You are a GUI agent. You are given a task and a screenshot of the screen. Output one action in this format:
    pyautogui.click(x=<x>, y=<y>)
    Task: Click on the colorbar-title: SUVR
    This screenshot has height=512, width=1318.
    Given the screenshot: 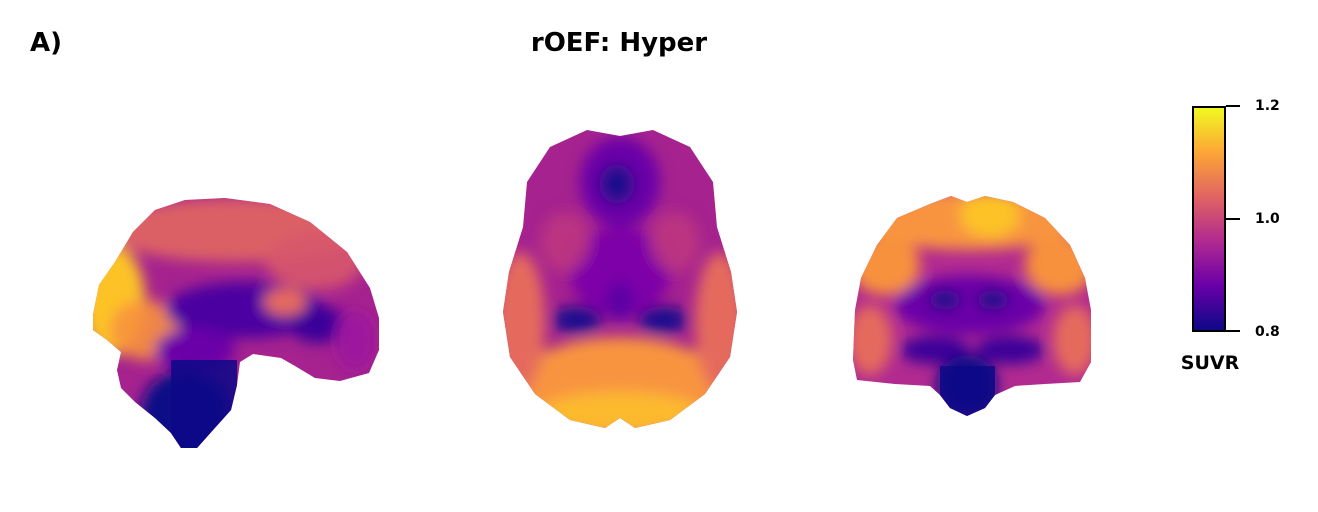 What is the action you would take?
    pyautogui.click(x=1210, y=363)
    